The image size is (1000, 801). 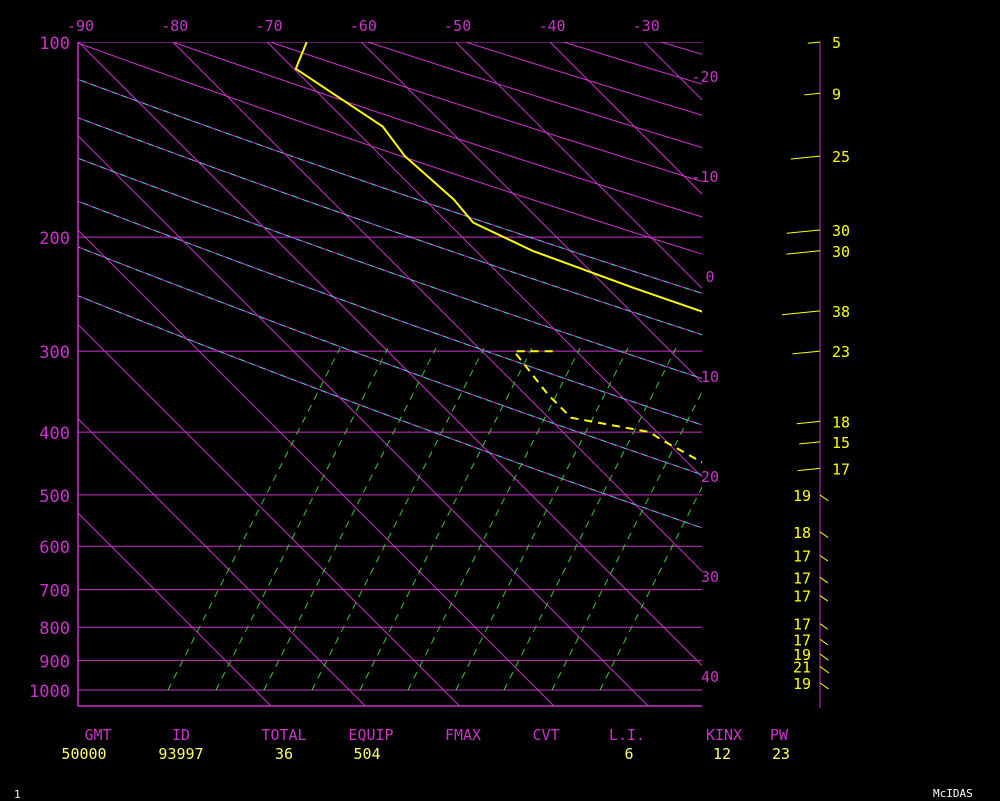 I want to click on right-temperature-label: 30, so click(x=710, y=577).